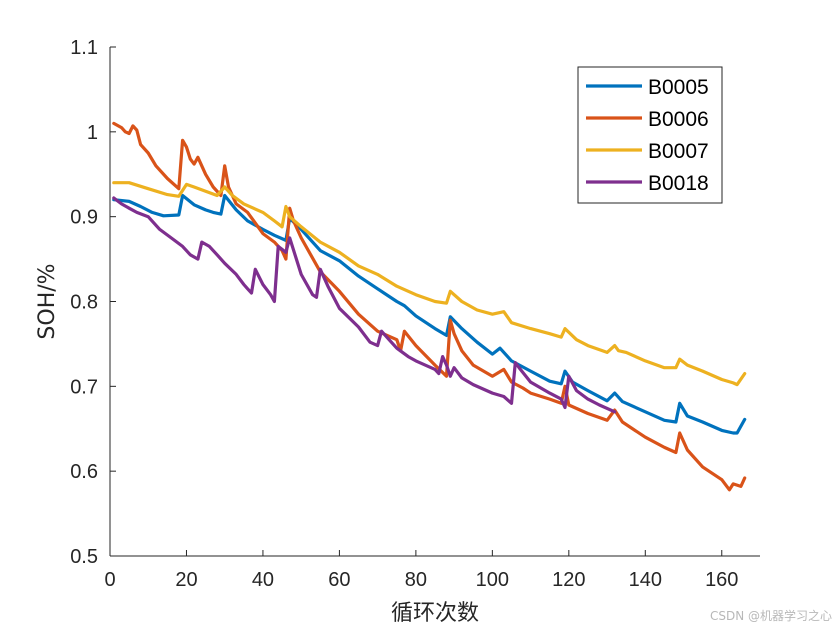 The height and width of the screenshot is (630, 840). I want to click on x-tick-label: 60, so click(339, 580).